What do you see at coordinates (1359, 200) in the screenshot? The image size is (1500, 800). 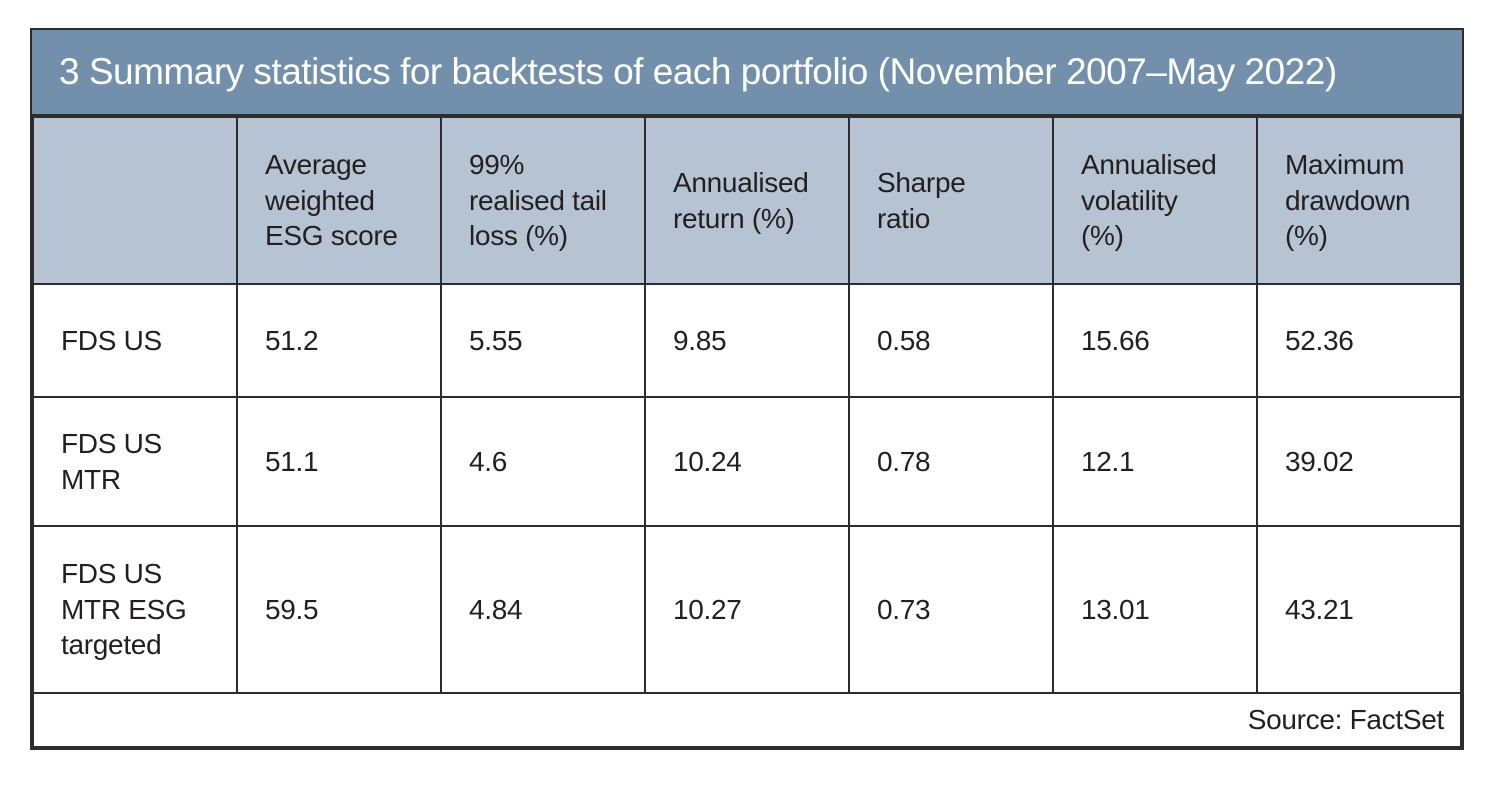 I see `header-cell-maximum-drawdown: Maximum drawdown (%)` at bounding box center [1359, 200].